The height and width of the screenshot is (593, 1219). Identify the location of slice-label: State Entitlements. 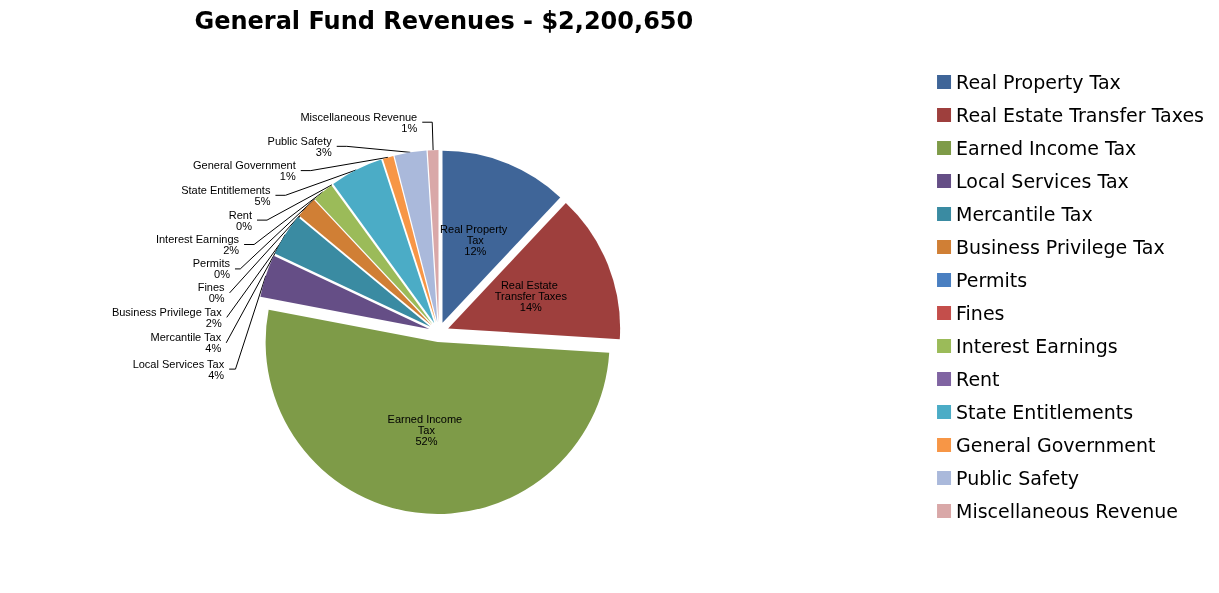
(226, 189).